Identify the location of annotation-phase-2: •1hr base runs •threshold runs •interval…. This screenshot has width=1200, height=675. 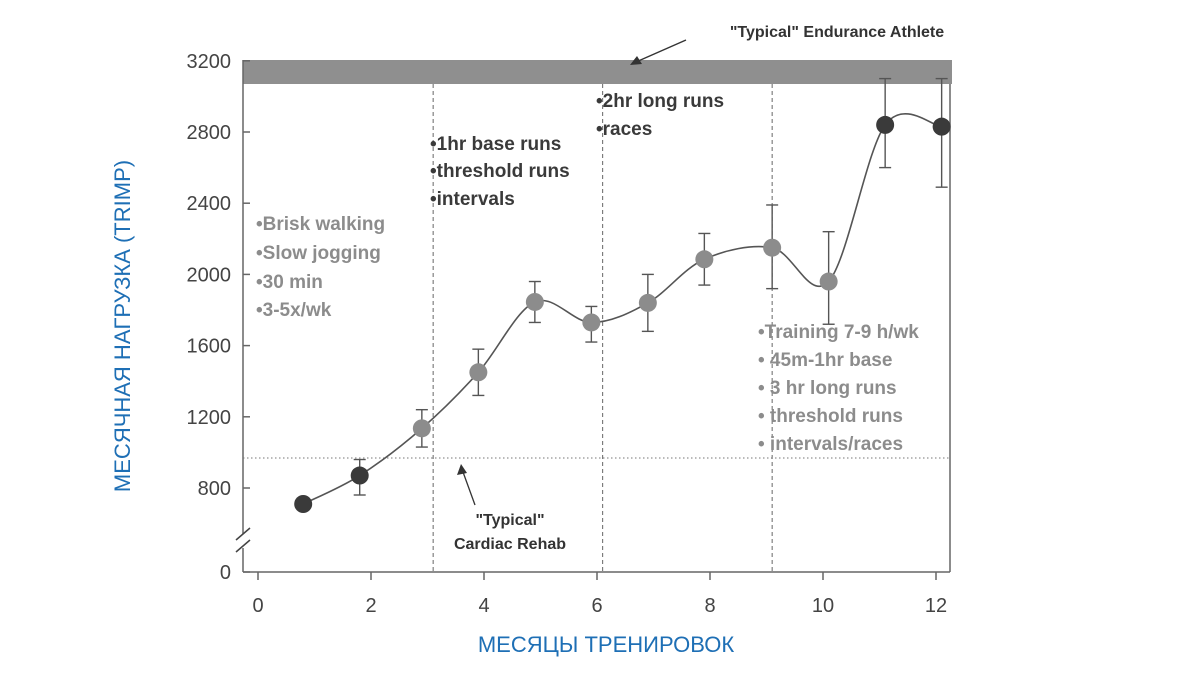
(500, 172).